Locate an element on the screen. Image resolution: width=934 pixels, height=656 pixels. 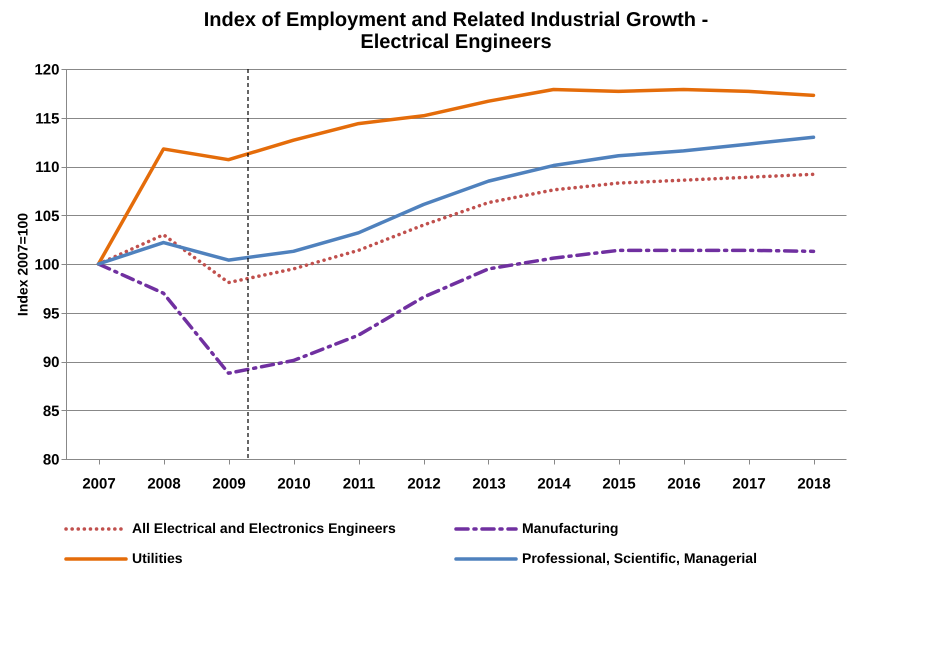
x-tick-label: 2015 is located at coordinates (619, 484).